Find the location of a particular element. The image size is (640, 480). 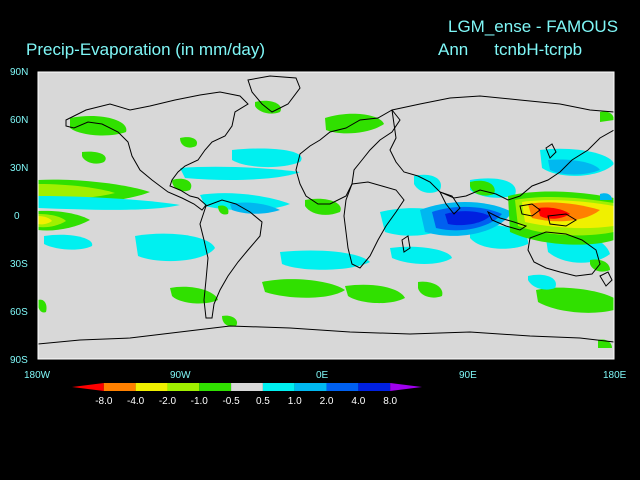

season-label: Ann is located at coordinates (453, 49).